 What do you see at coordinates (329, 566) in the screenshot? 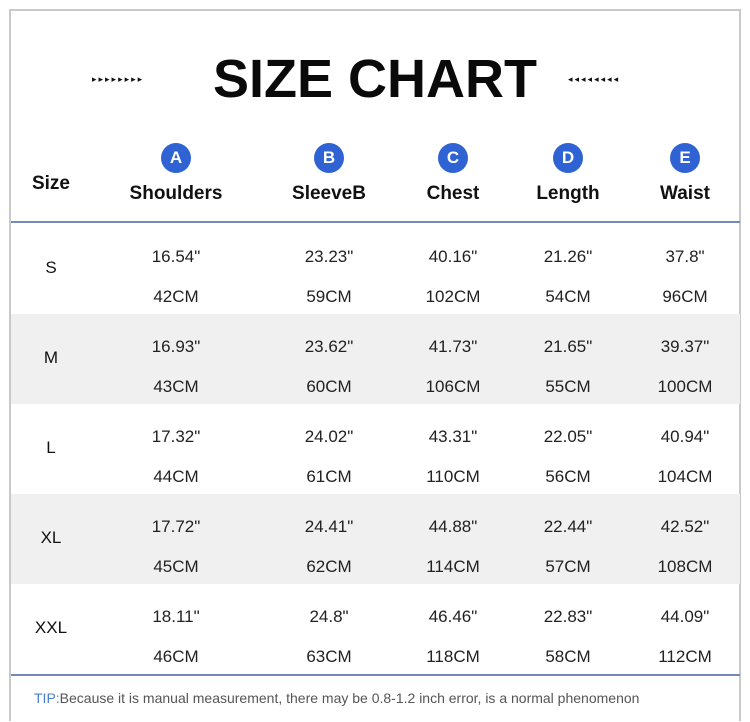
I see `sleeve-cm: 62CM` at bounding box center [329, 566].